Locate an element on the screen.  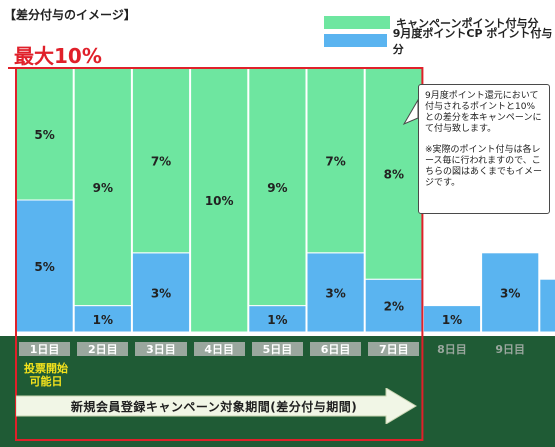
value-label-base-1: 5% is located at coordinates (44, 267).